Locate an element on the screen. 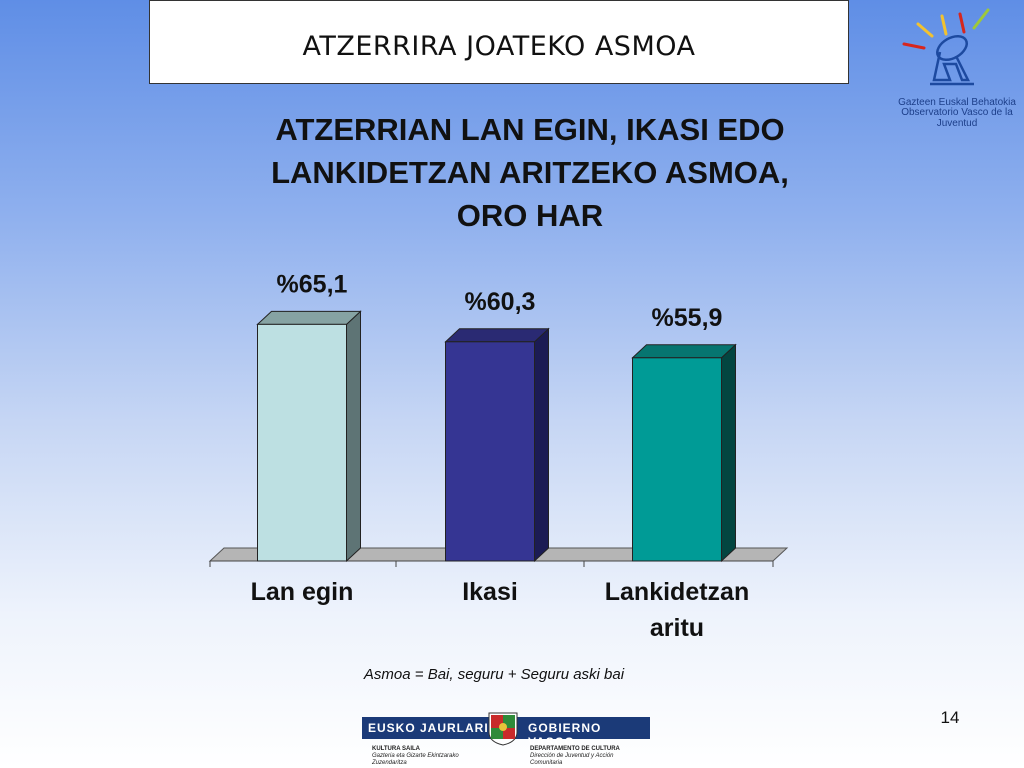  chart-title-line-2: LANKIDETZAN ARITZEKO ASMOA, is located at coordinates (530, 172).